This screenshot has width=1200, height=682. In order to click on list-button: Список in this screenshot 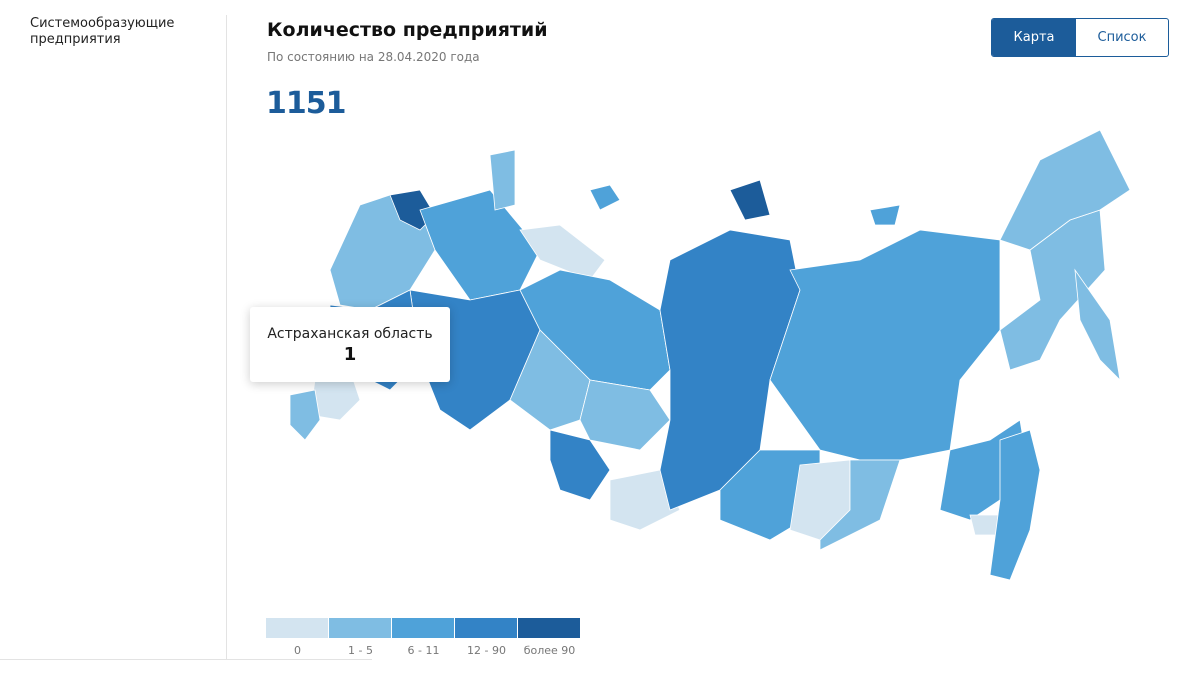, I will do `click(1122, 37)`.